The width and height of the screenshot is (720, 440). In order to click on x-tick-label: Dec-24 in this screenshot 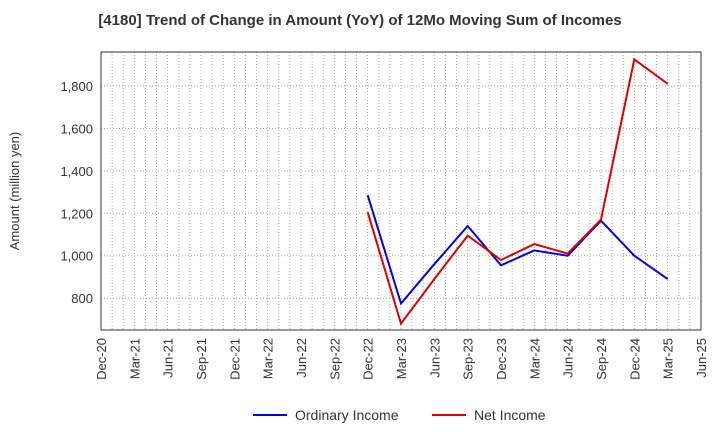, I will do `click(634, 359)`.